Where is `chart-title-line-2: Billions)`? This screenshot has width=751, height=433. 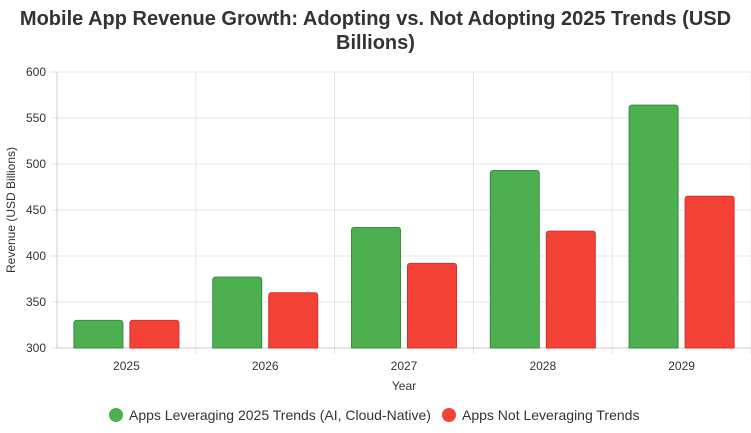 chart-title-line-2: Billions) is located at coordinates (375, 43).